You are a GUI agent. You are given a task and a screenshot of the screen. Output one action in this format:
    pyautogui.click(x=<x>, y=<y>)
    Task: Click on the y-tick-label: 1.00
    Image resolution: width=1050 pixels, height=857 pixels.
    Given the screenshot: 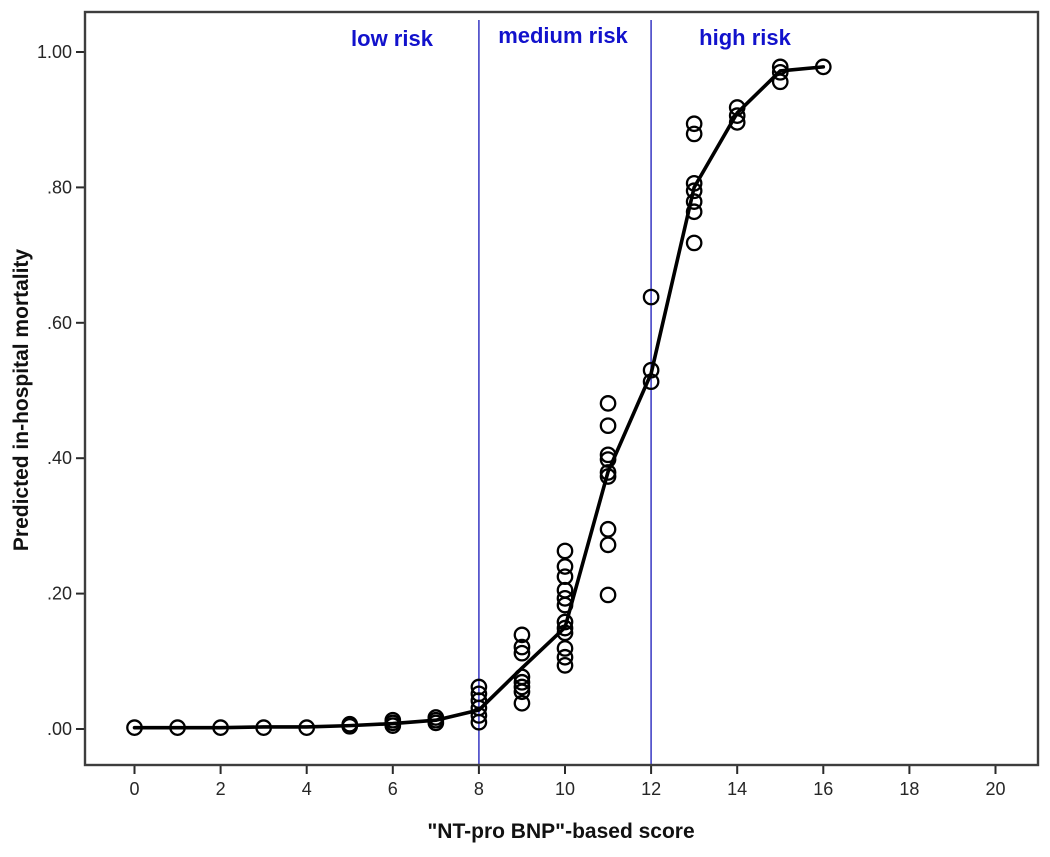 What is the action you would take?
    pyautogui.click(x=54, y=52)
    